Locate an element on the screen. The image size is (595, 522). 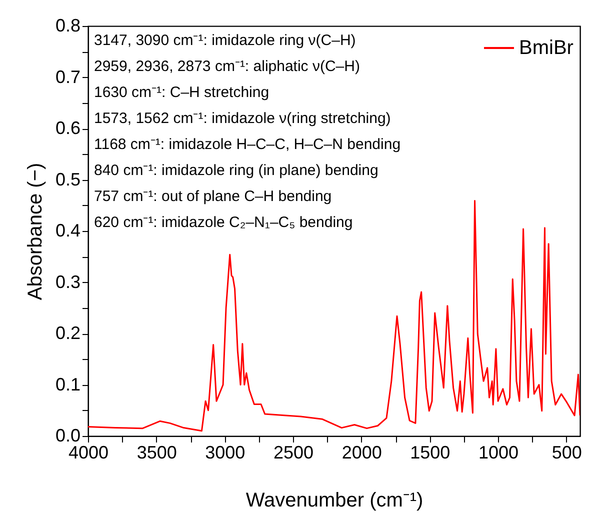
y-tick-label: 0.5 is located at coordinates (67, 179).